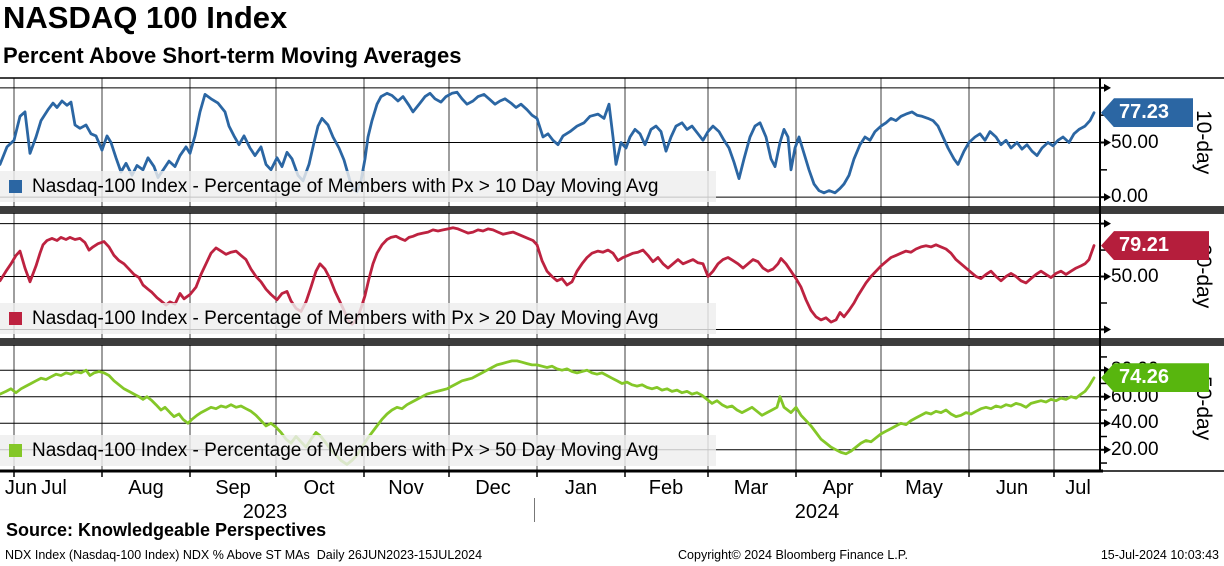 The image size is (1224, 566). I want to click on month-label-feb: Feb, so click(666, 488).